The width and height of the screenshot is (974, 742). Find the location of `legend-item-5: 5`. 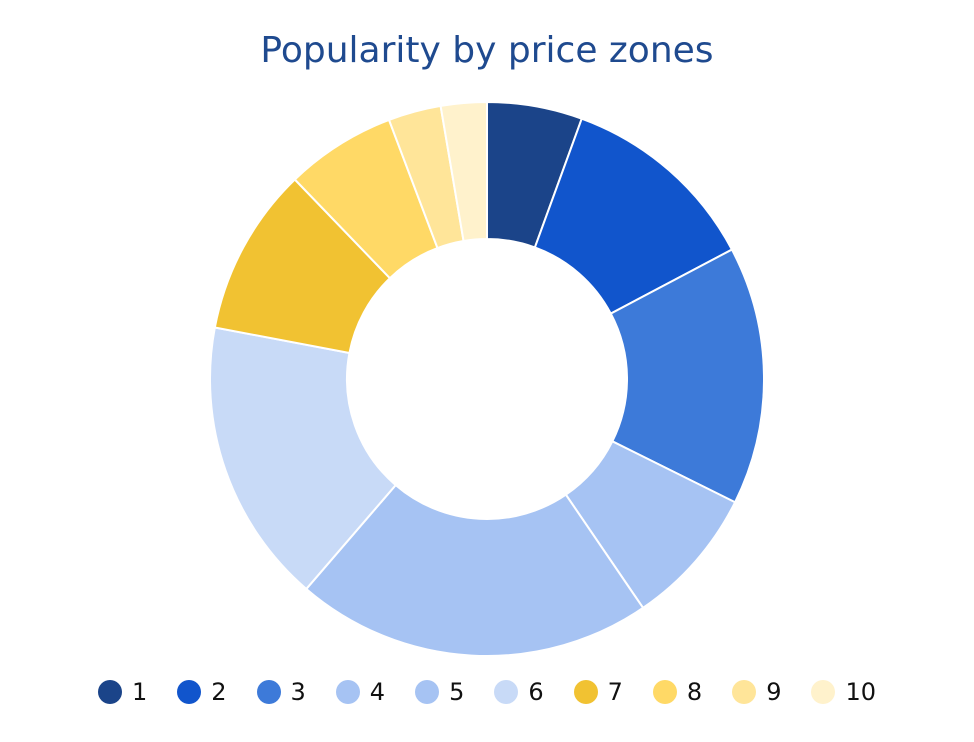

legend-item-5: 5 is located at coordinates (439, 692).